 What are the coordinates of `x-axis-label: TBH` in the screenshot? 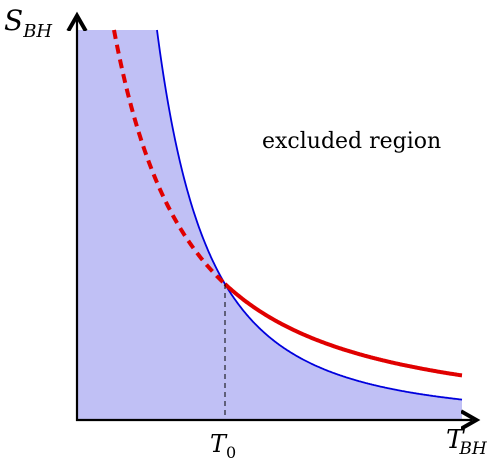 It's located at (467, 442).